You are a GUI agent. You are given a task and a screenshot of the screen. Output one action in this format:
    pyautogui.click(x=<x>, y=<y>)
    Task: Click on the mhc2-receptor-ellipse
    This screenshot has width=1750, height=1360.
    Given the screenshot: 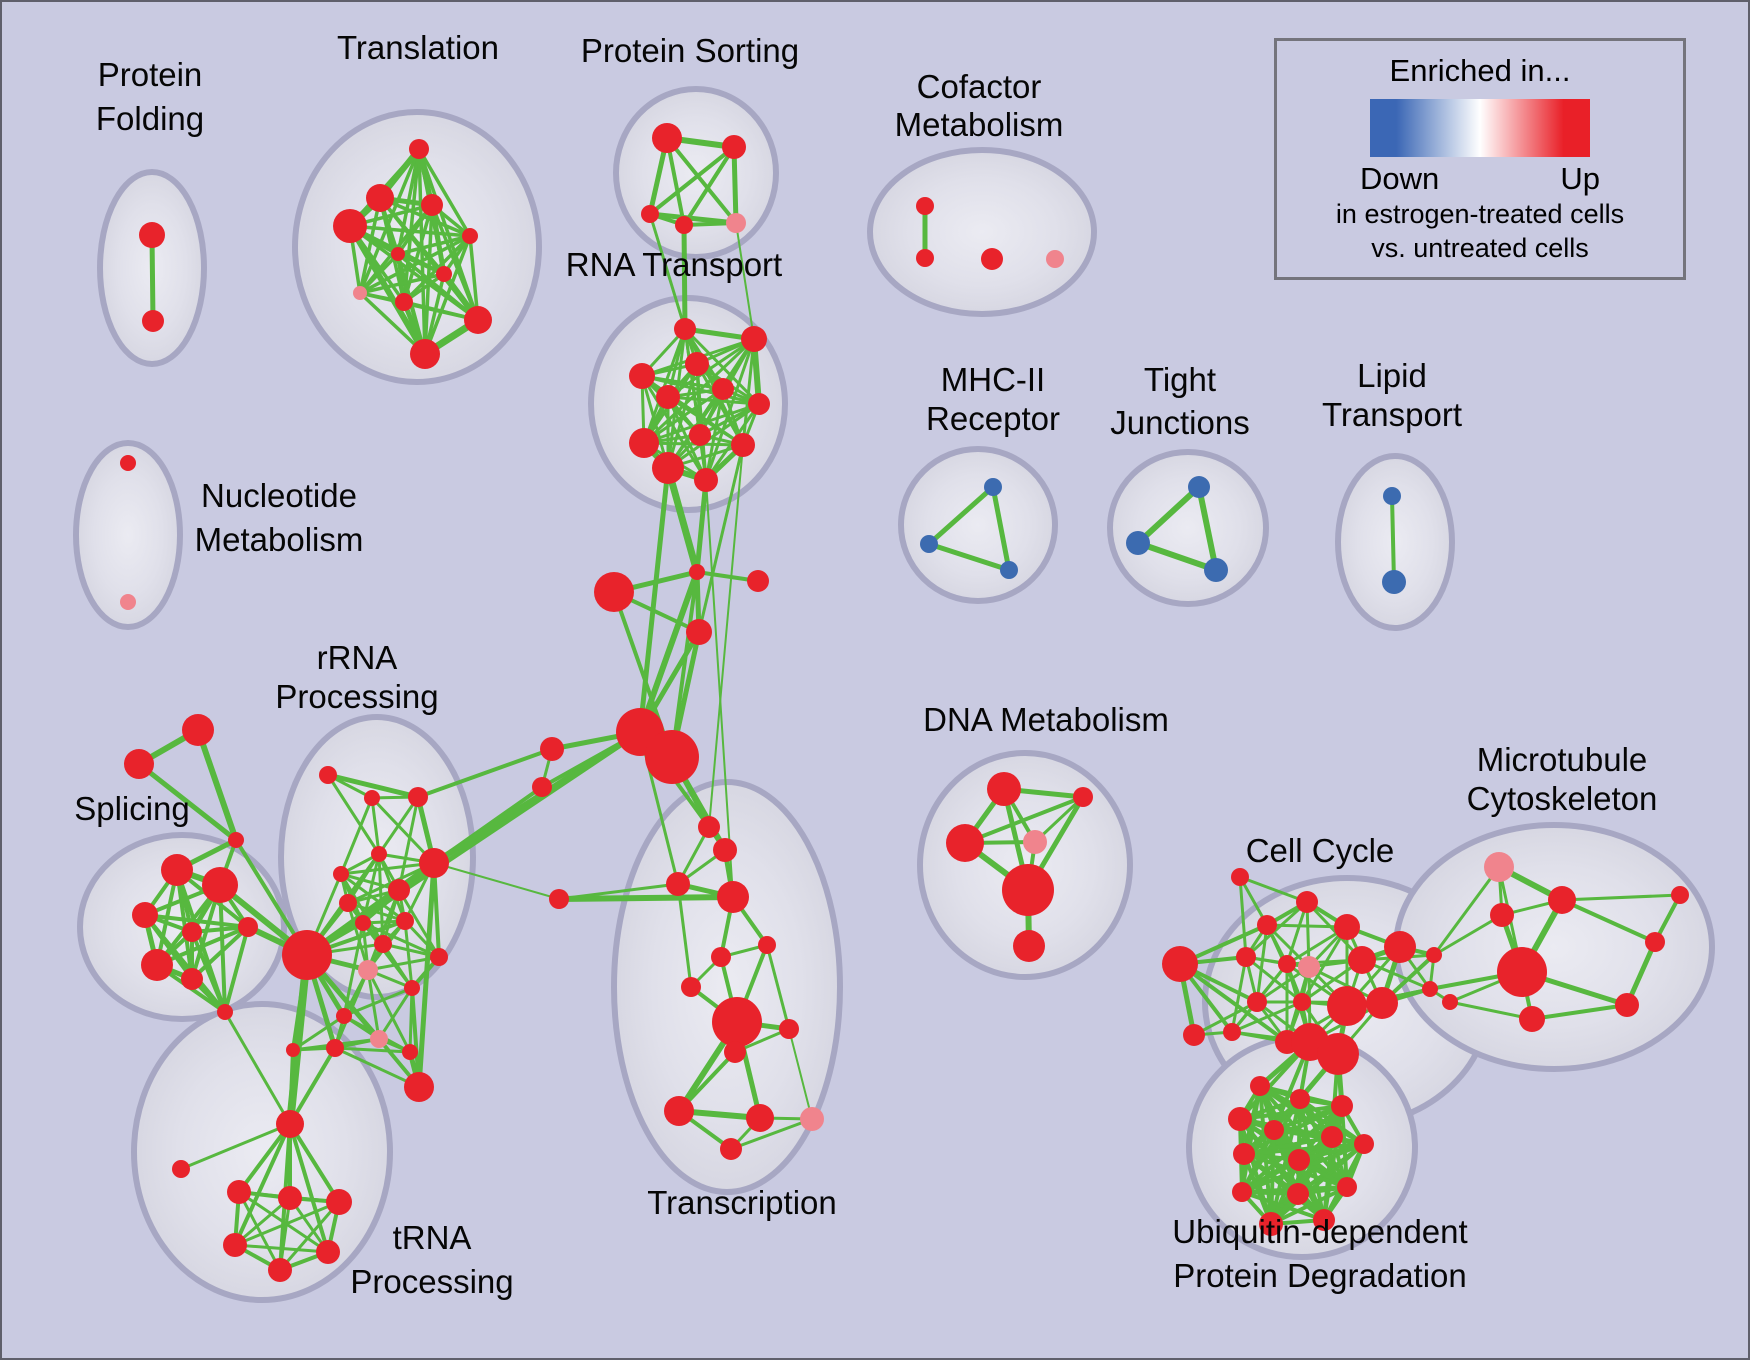 What is the action you would take?
    pyautogui.click(x=978, y=525)
    